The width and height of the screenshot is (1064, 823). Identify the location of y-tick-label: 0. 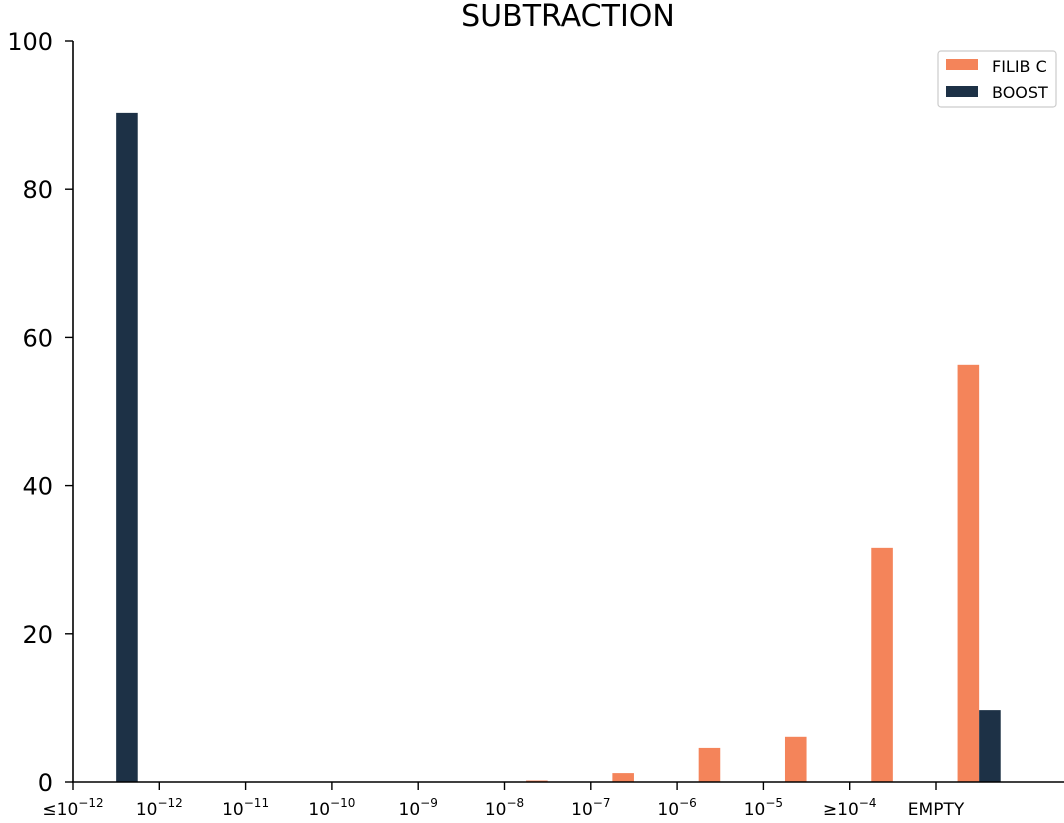
(45, 783).